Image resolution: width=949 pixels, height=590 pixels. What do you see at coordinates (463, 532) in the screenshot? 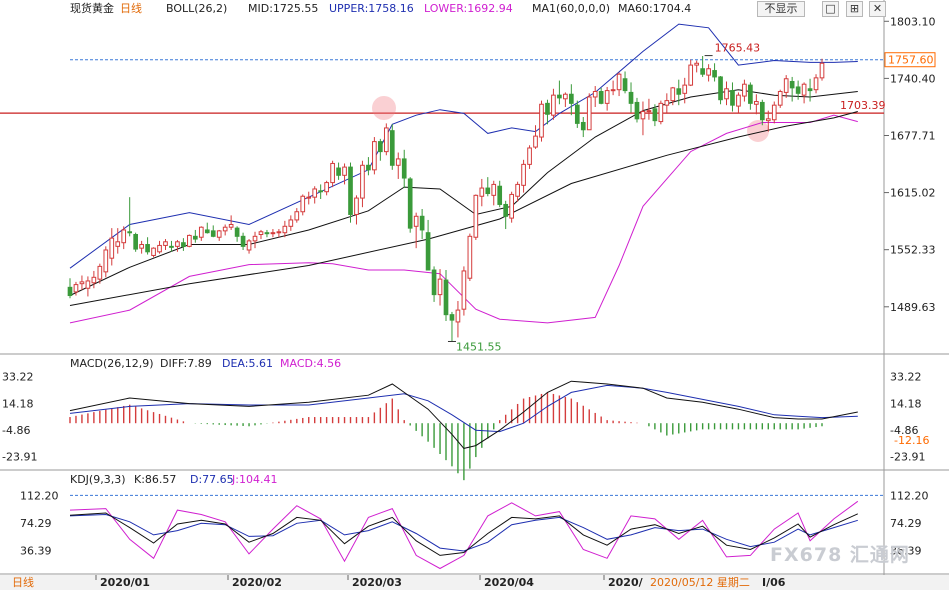
I see `kdj-d-line` at bounding box center [463, 532].